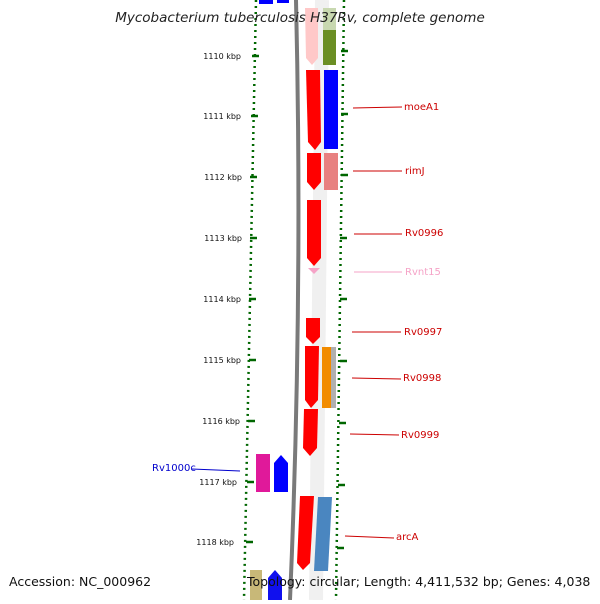 The width and height of the screenshot is (600, 604). I want to click on cds-feature-moeA1, so click(313, 110).